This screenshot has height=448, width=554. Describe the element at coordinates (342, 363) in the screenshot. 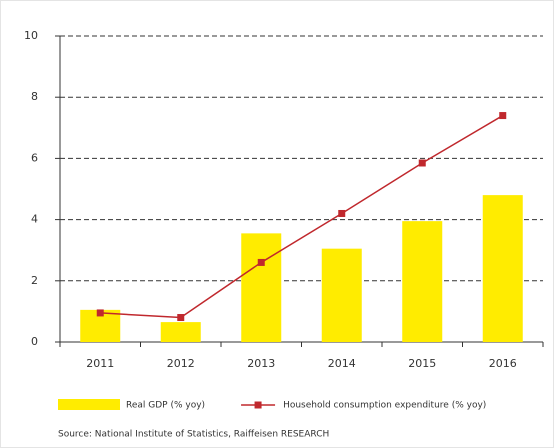

I see `x-tick-label: 2014` at that location.